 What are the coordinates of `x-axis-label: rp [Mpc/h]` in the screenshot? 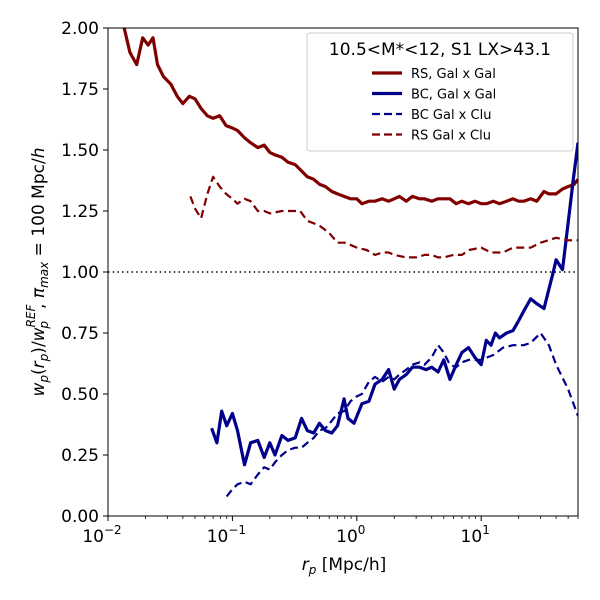 It's located at (344, 566).